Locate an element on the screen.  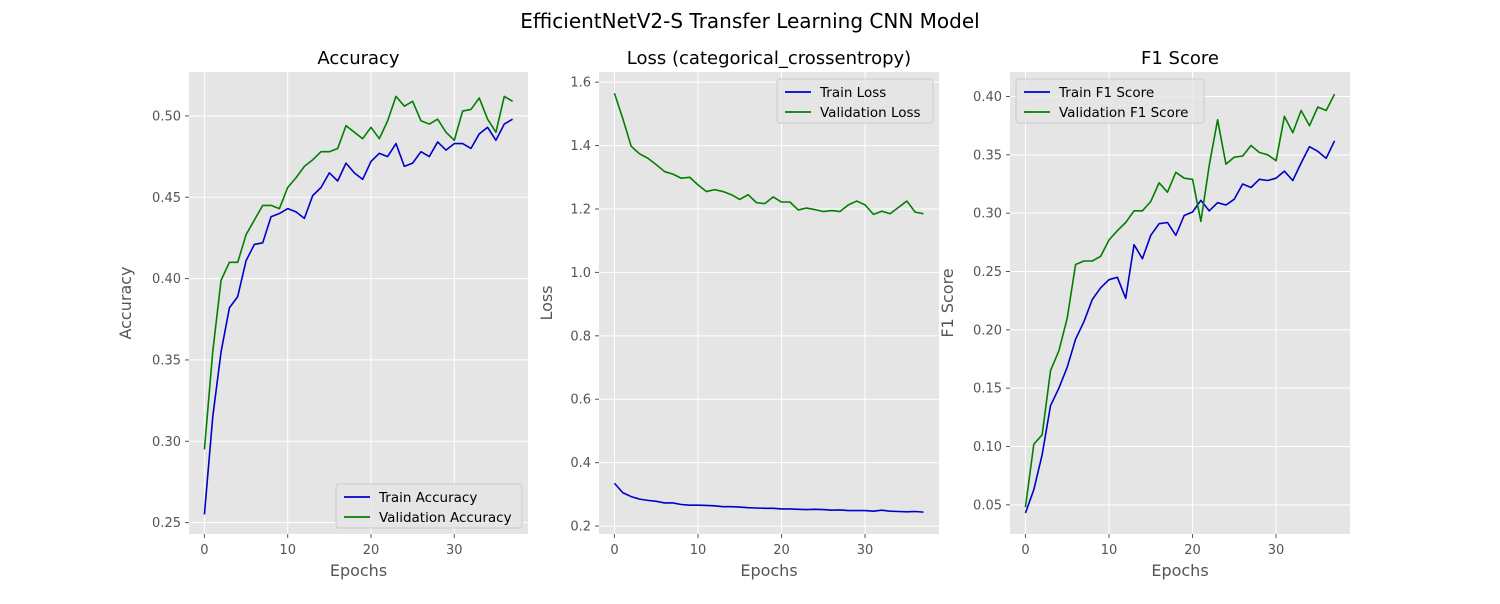
subplot-title: Loss (categorical_crossentropy) is located at coordinates (769, 58).